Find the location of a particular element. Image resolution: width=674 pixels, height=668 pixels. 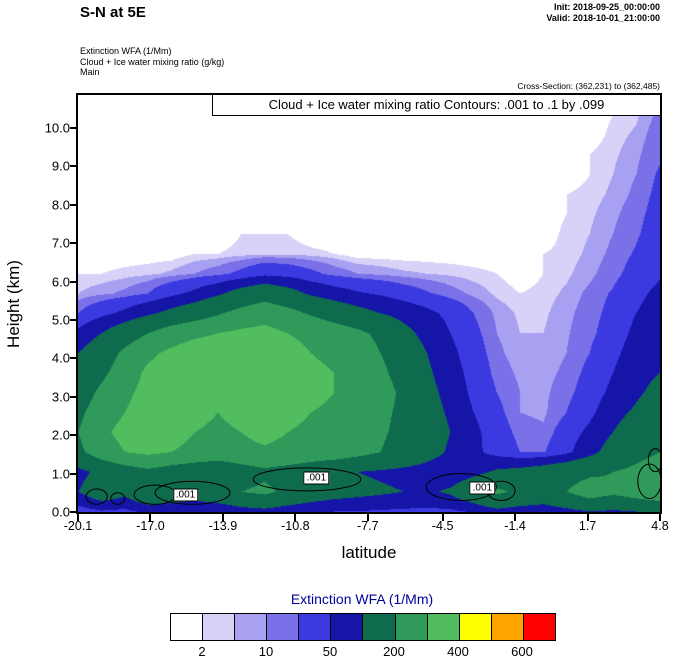

field-extinction-label: Extinction WFA (1/Mm) is located at coordinates (126, 51).